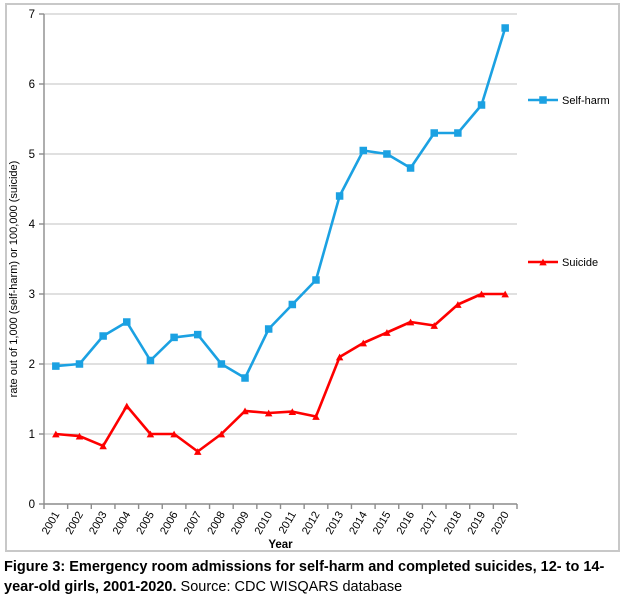  I want to click on y-tick-label: 4, so click(32, 225).